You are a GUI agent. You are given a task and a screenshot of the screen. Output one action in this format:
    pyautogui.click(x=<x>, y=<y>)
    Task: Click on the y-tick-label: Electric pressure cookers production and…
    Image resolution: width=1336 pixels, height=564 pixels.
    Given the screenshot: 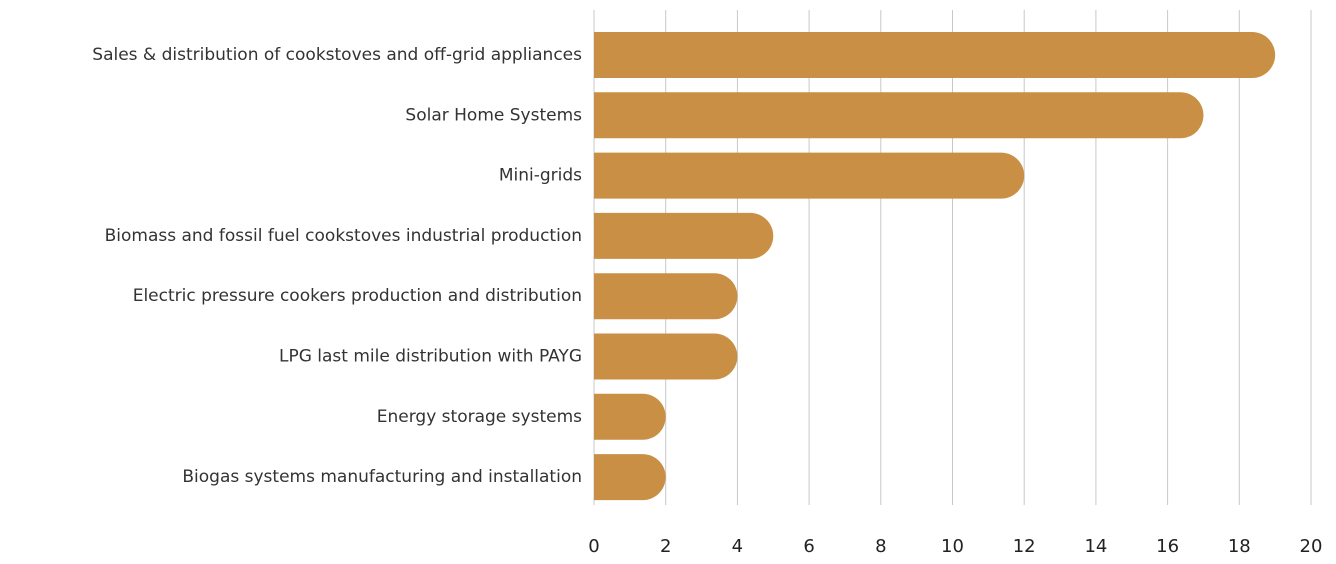 What is the action you would take?
    pyautogui.click(x=357, y=296)
    